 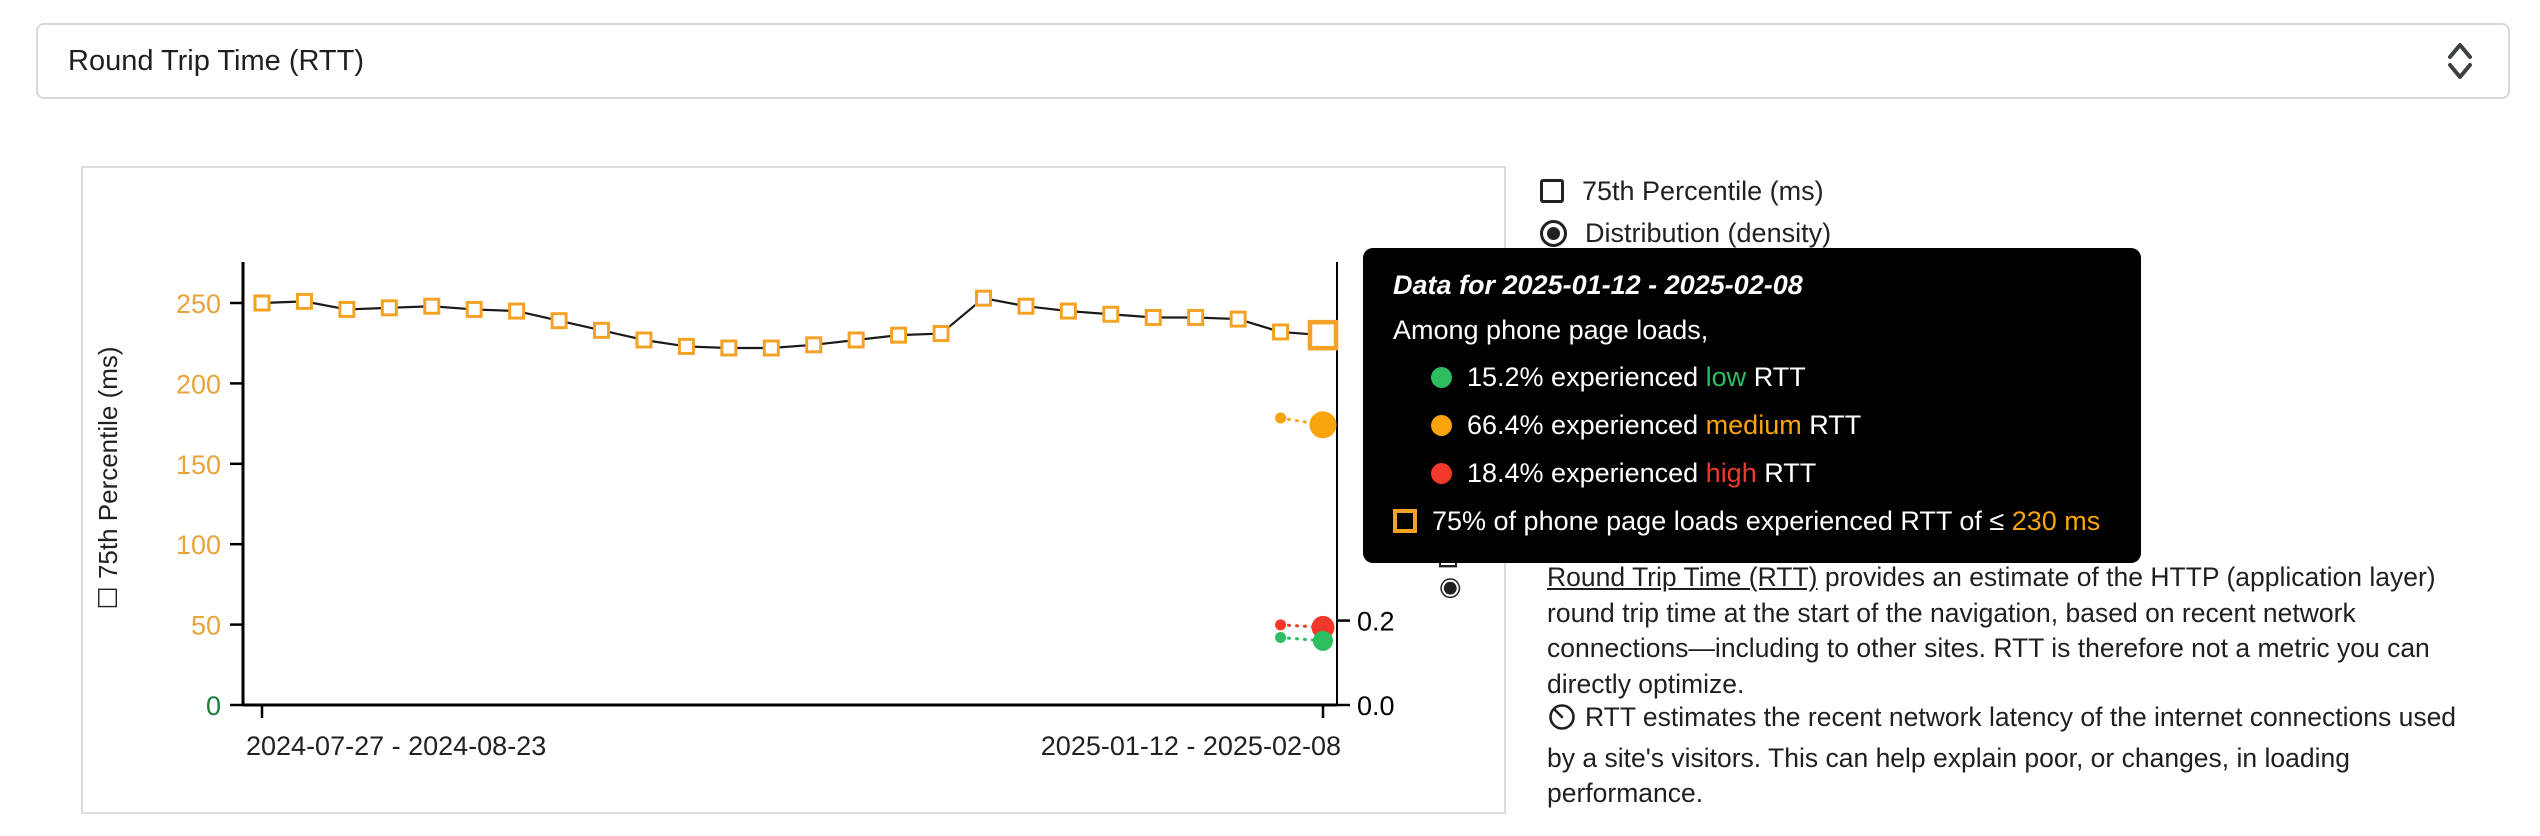 I want to click on p75-series, so click(x=796, y=323).